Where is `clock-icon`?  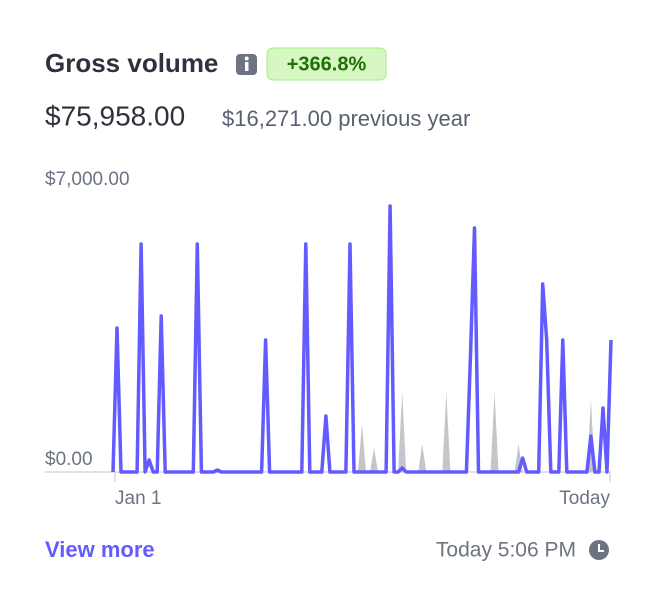
clock-icon is located at coordinates (599, 550).